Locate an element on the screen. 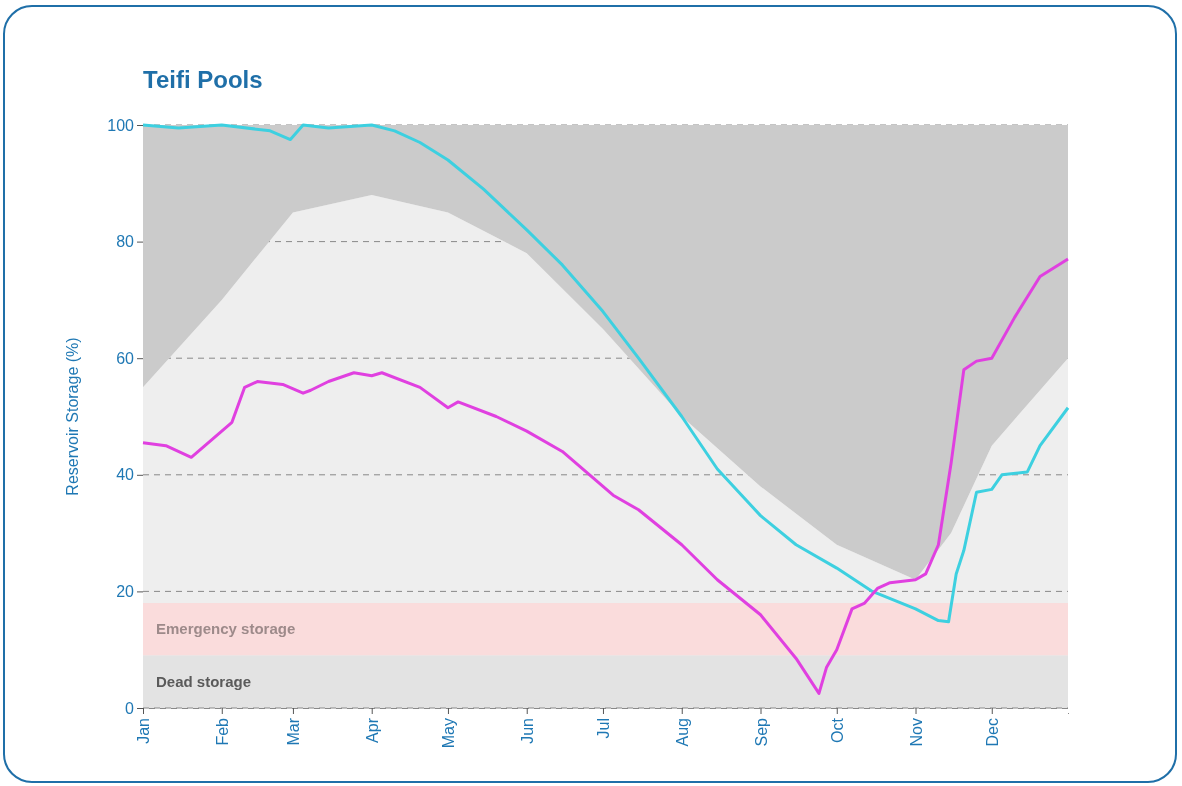 This screenshot has width=1182, height=786. band-label: Emergency storage is located at coordinates (226, 629).